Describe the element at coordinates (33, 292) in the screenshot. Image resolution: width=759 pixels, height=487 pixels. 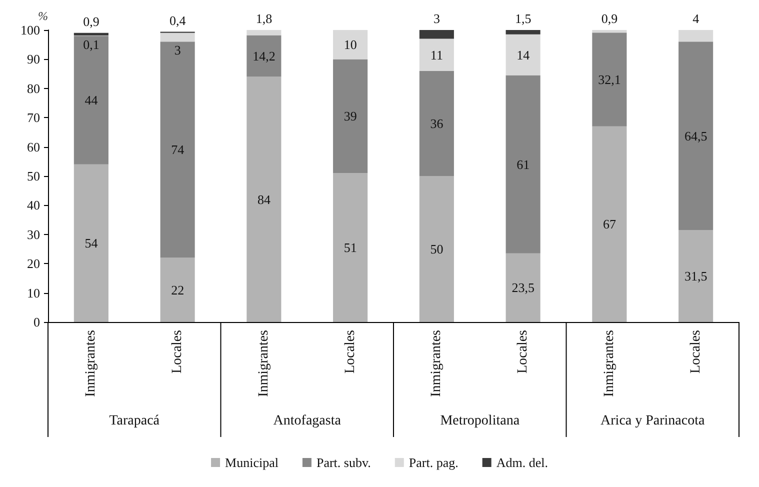
I see `y-tick-label: 10` at that location.